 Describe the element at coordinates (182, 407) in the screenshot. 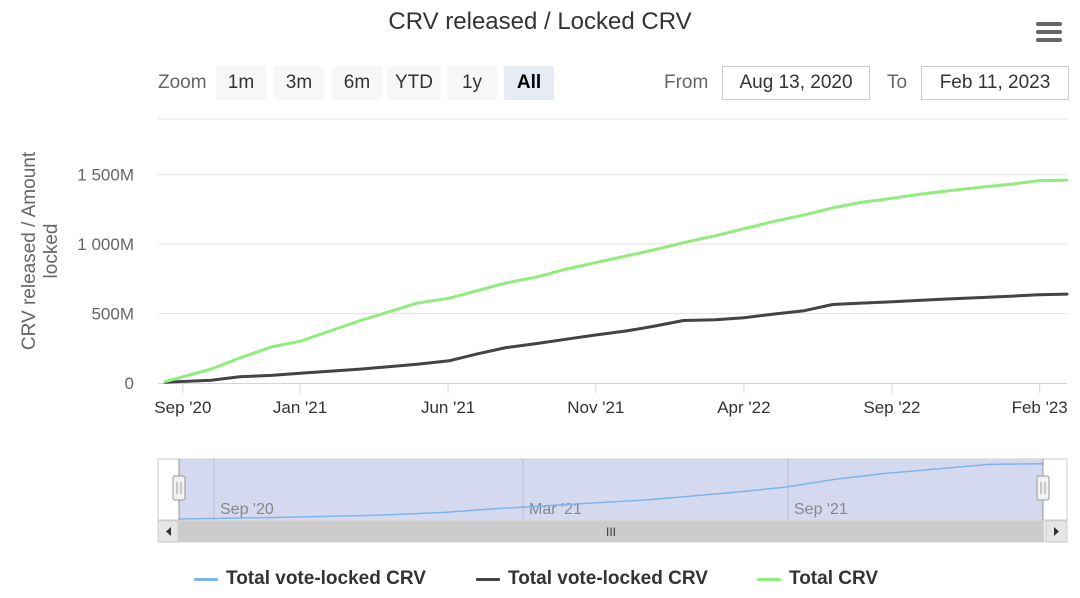

I see `x-tick-label: Sep '20` at that location.